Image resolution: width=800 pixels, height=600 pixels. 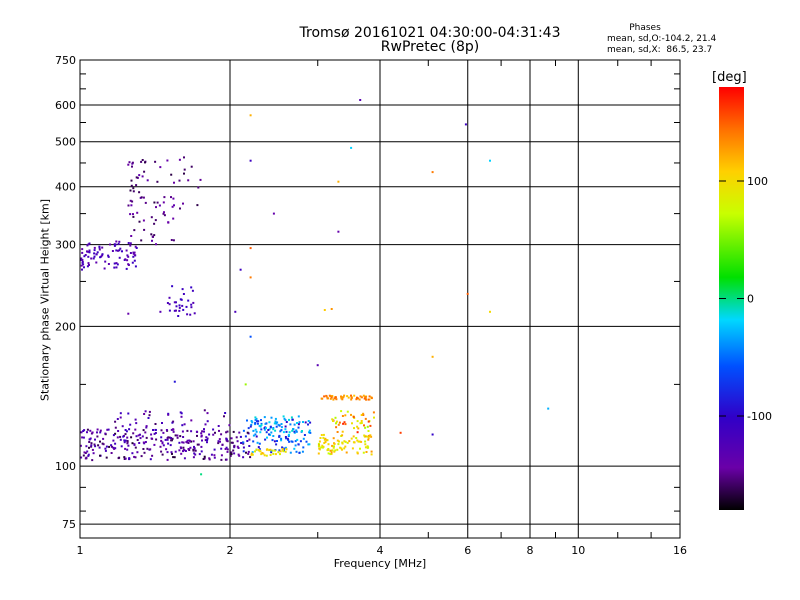 I want to click on y-tick-label: 750, so click(x=65, y=60).